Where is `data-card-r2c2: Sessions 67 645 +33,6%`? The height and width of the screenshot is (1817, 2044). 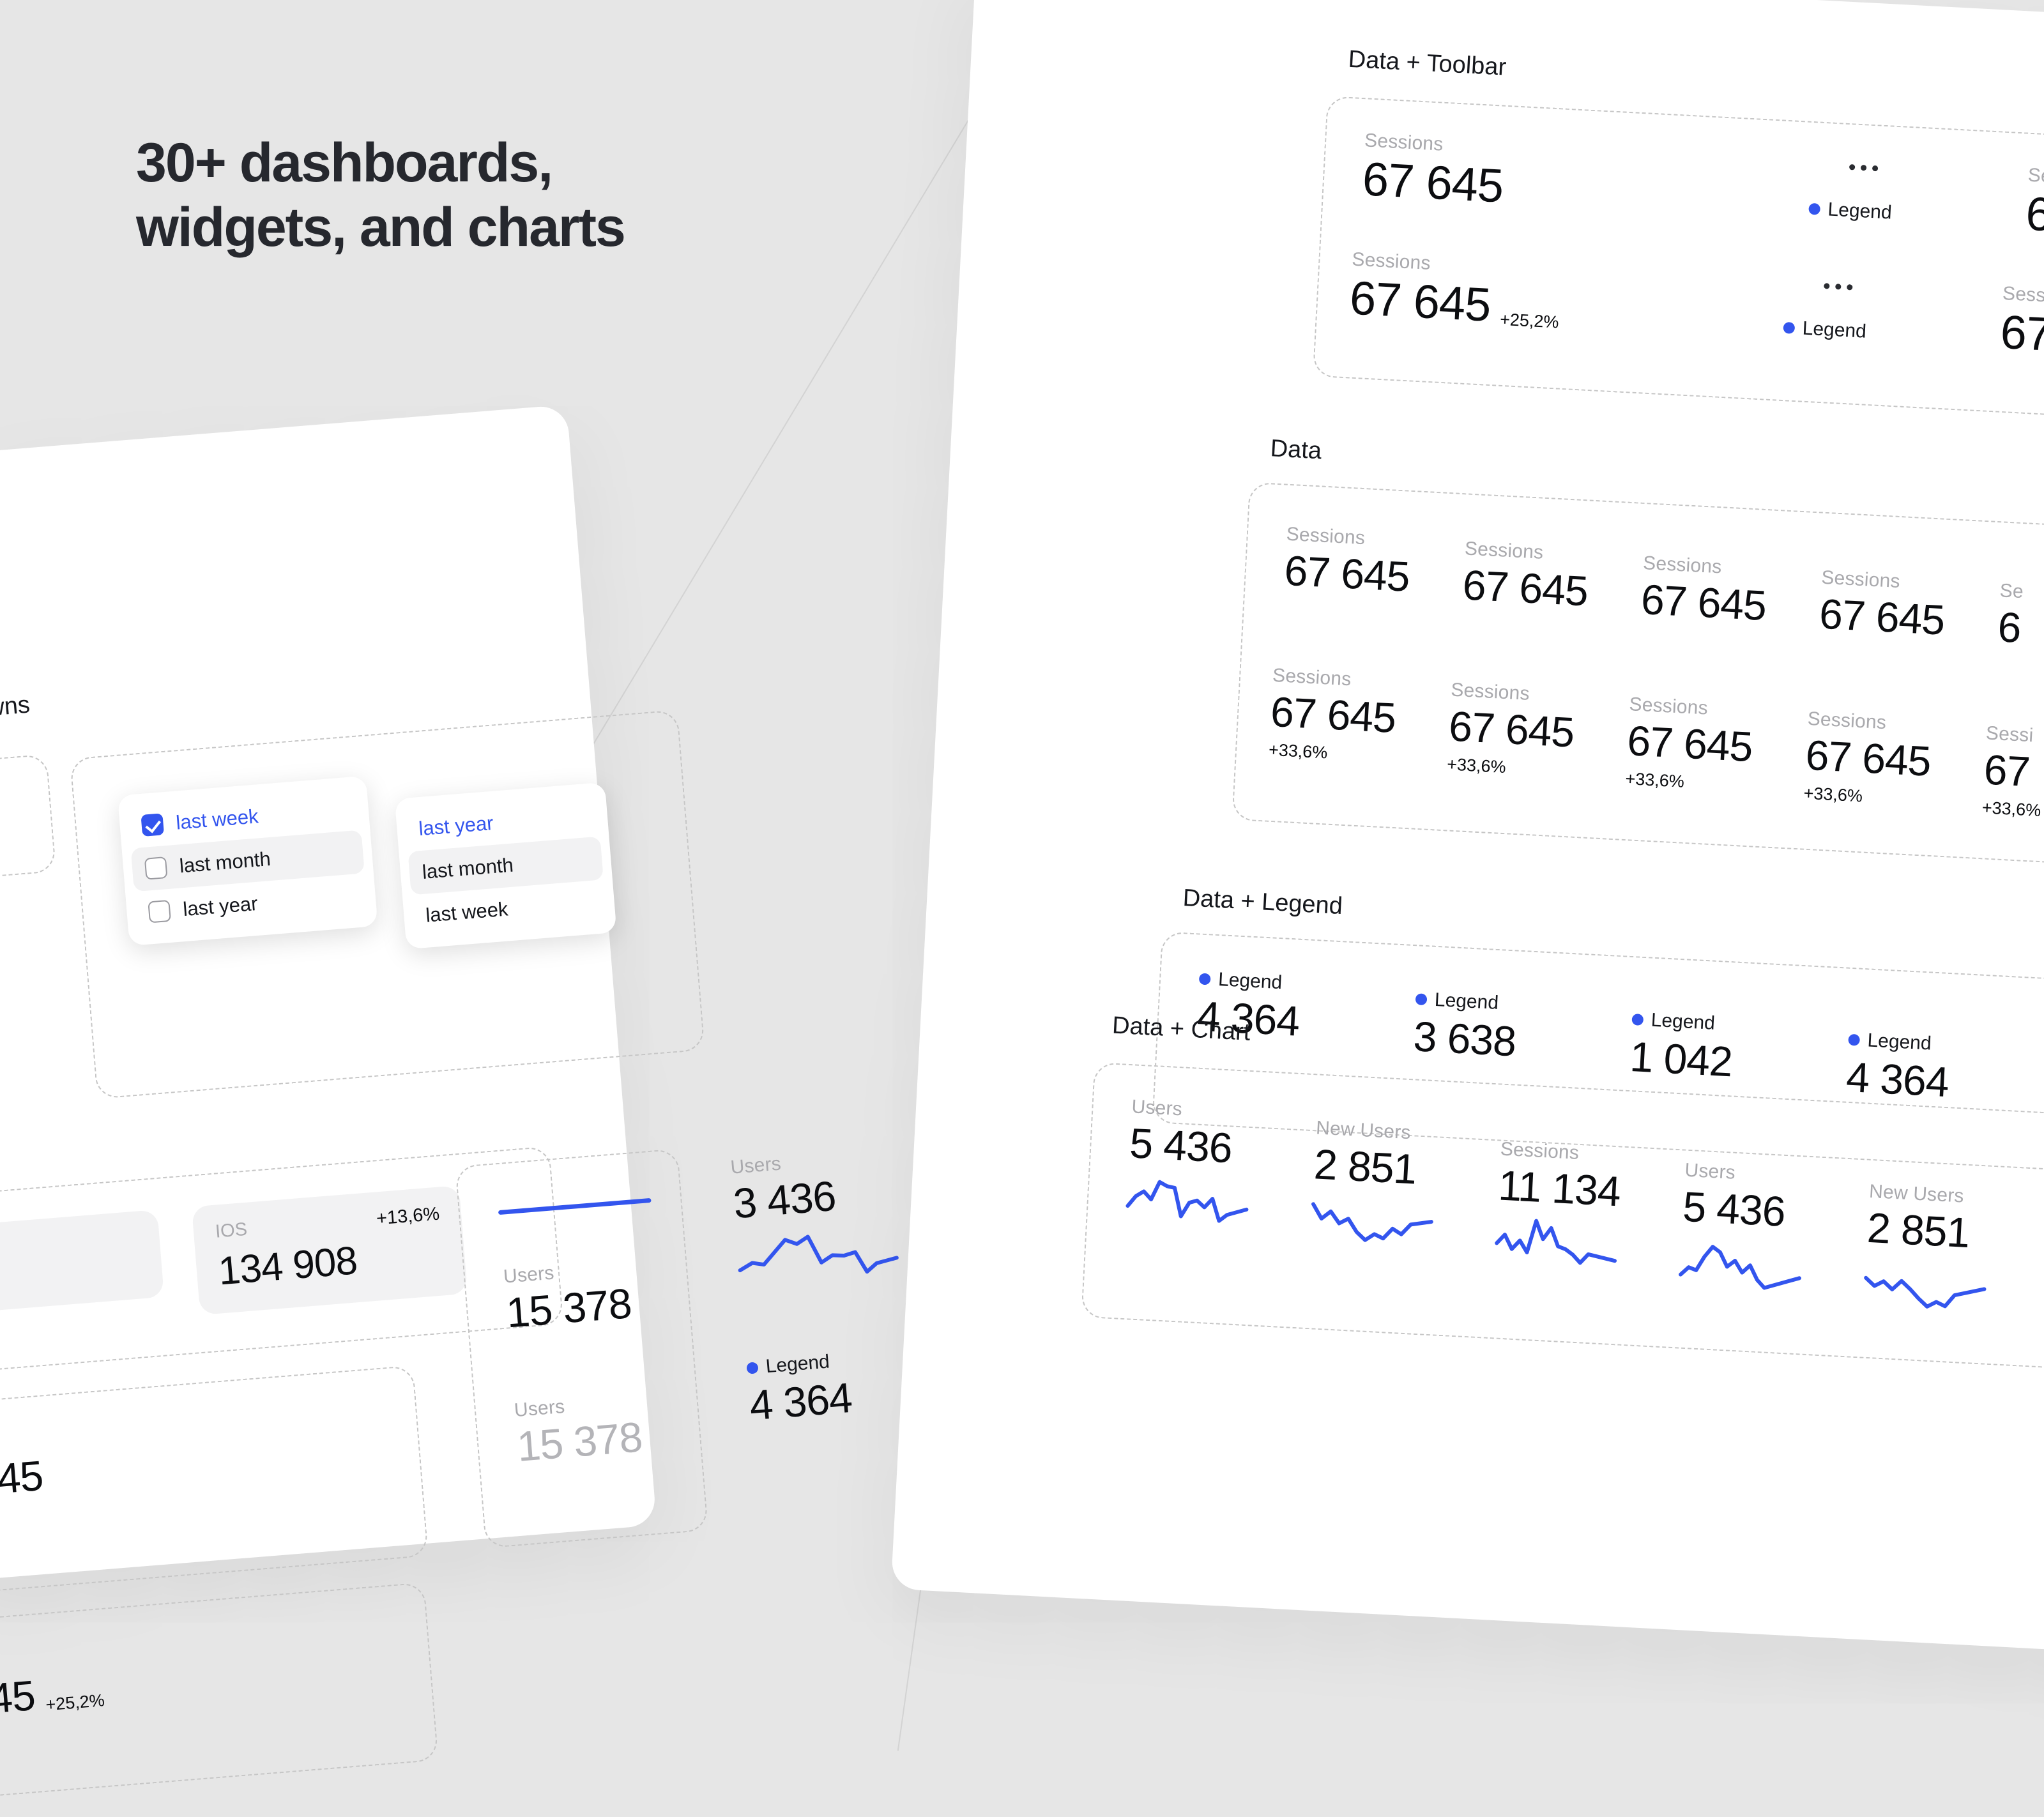
data-card-r2c2: Sessions 67 645 +33,6% is located at coordinates (1512, 730).